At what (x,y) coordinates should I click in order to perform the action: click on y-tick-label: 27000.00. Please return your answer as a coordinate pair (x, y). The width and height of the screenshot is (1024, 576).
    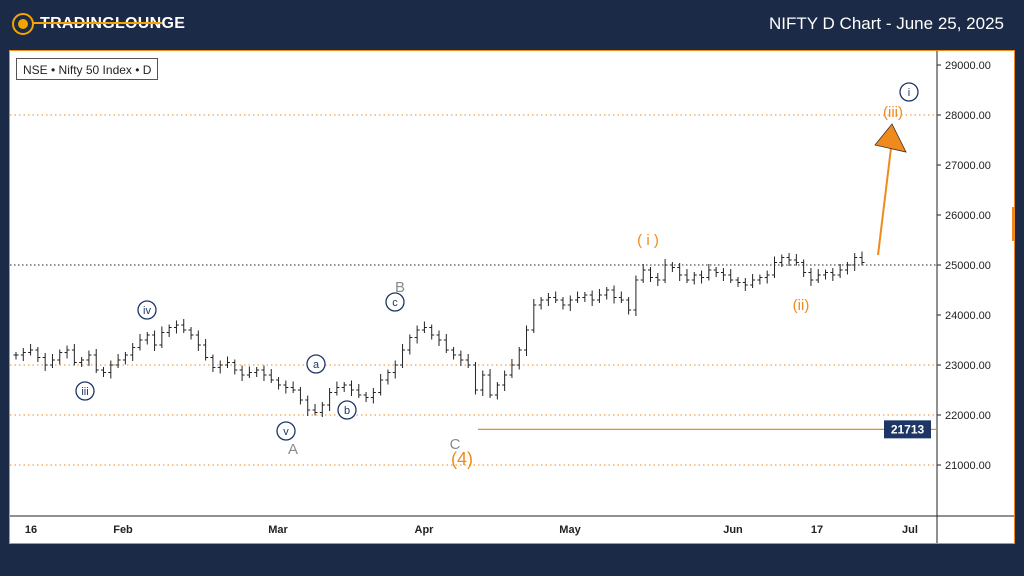
    Looking at the image, I should click on (968, 166).